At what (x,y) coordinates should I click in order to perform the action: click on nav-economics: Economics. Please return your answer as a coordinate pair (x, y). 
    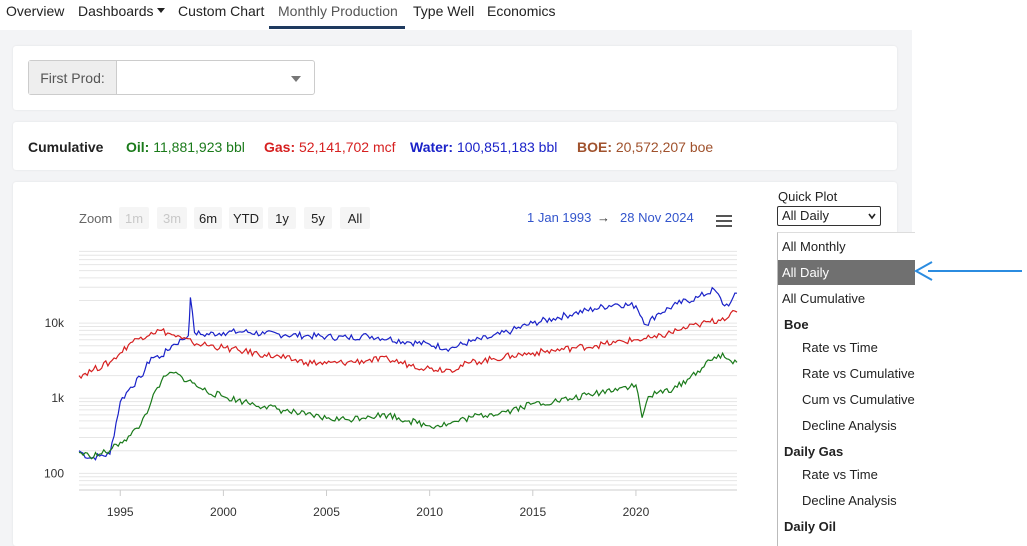
    Looking at the image, I should click on (521, 11).